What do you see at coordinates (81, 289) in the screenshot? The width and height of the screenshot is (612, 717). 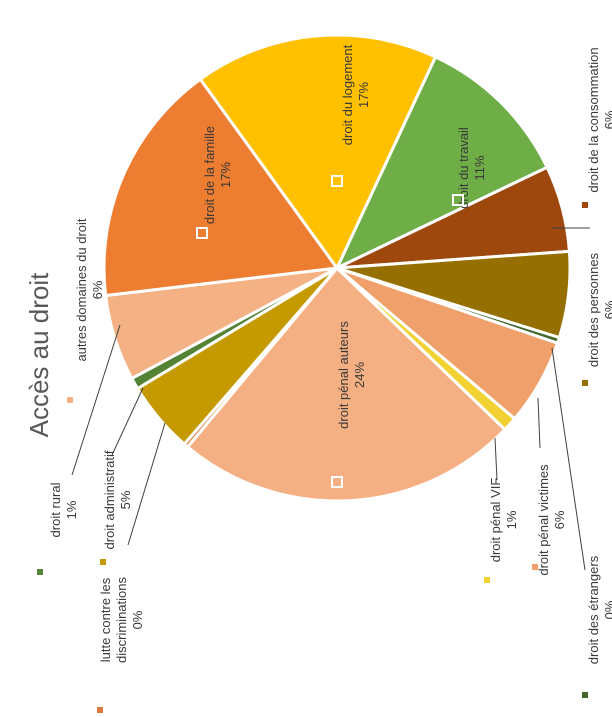 I see `name-autres: autres domaines du droit` at bounding box center [81, 289].